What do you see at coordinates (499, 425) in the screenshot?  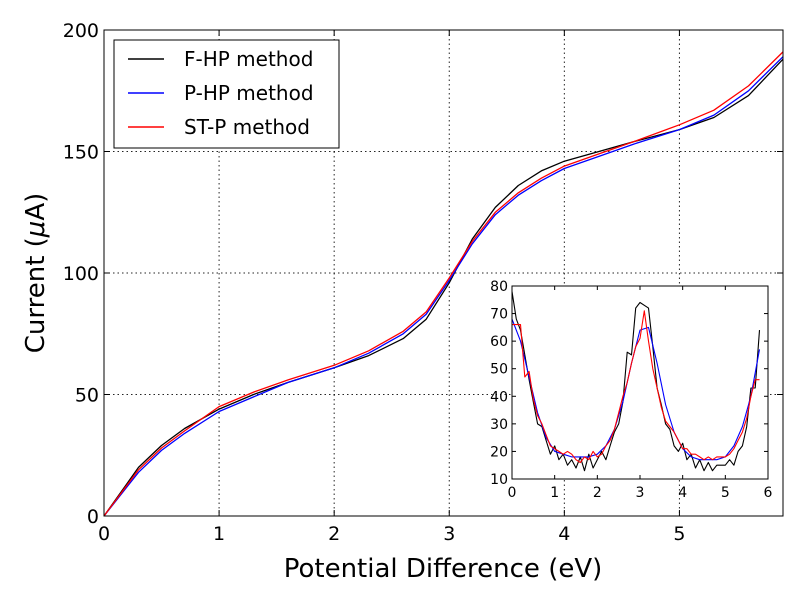 I see `inset-y-tick-label: 30` at bounding box center [499, 425].